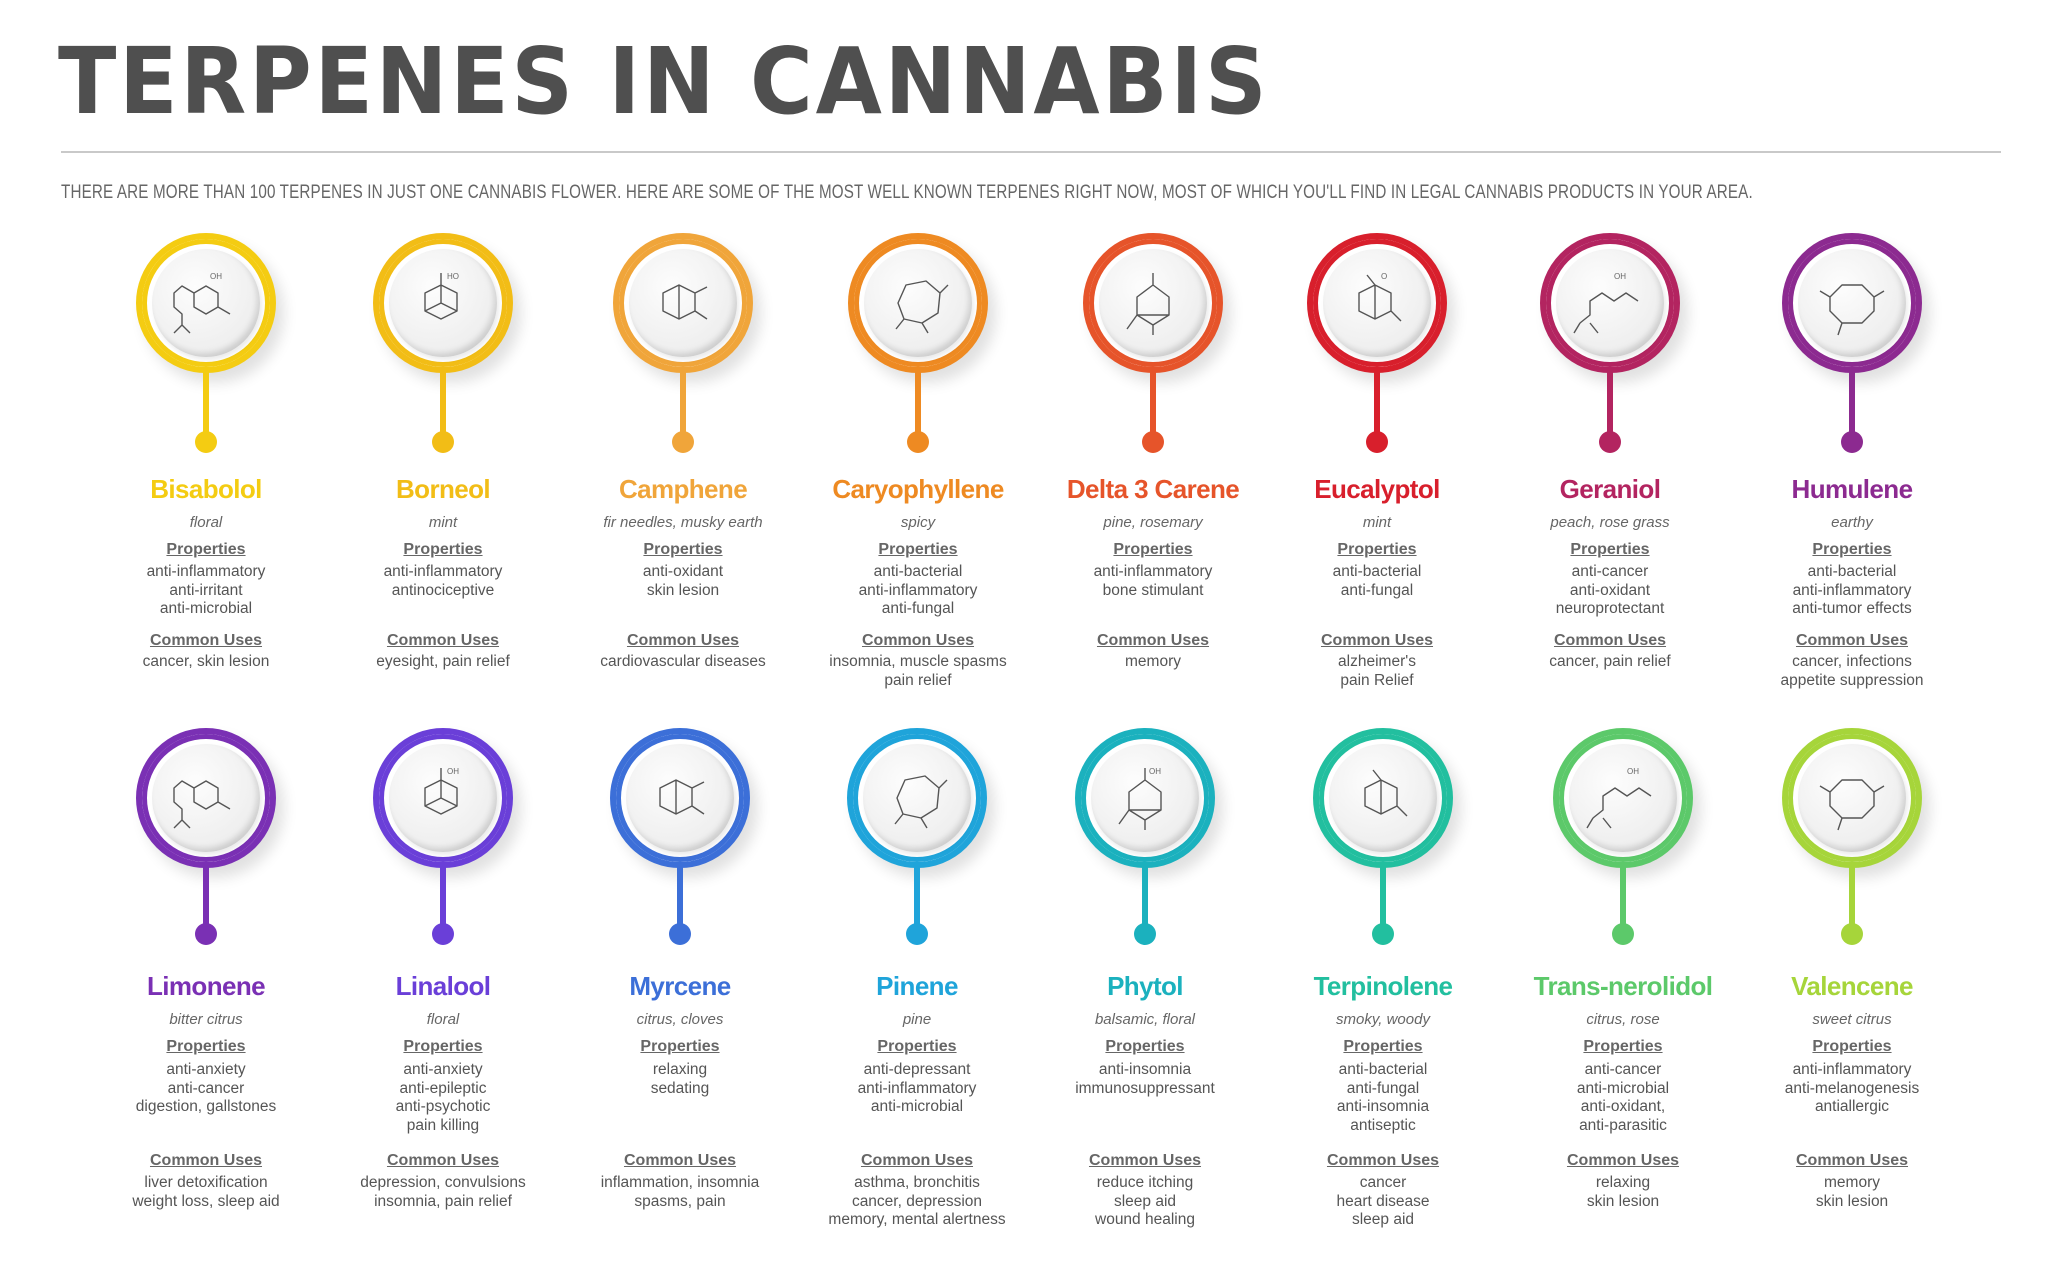 The width and height of the screenshot is (2048, 1280). Describe the element at coordinates (1852, 609) in the screenshot. I see `property-item: anti-tumor effects` at that location.